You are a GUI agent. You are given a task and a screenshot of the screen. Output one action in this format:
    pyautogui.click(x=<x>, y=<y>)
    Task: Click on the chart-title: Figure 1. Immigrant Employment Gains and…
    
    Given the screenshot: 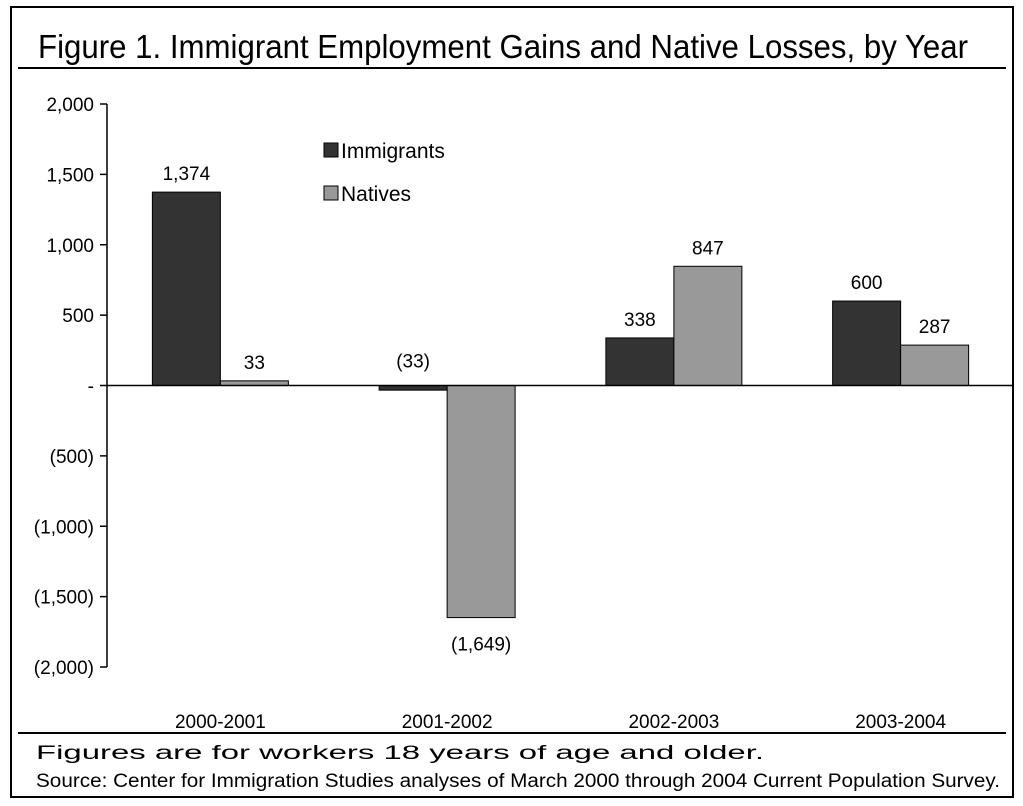 What is the action you would take?
    pyautogui.click(x=503, y=46)
    